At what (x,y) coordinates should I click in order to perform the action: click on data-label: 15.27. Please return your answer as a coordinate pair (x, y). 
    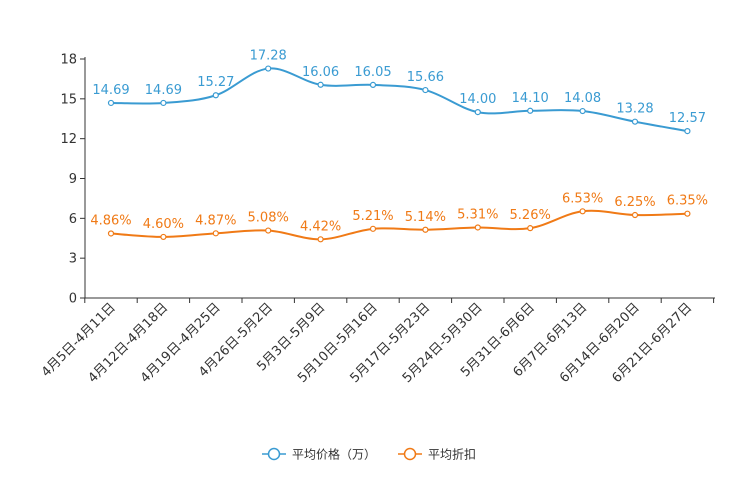
    Looking at the image, I should click on (215, 82).